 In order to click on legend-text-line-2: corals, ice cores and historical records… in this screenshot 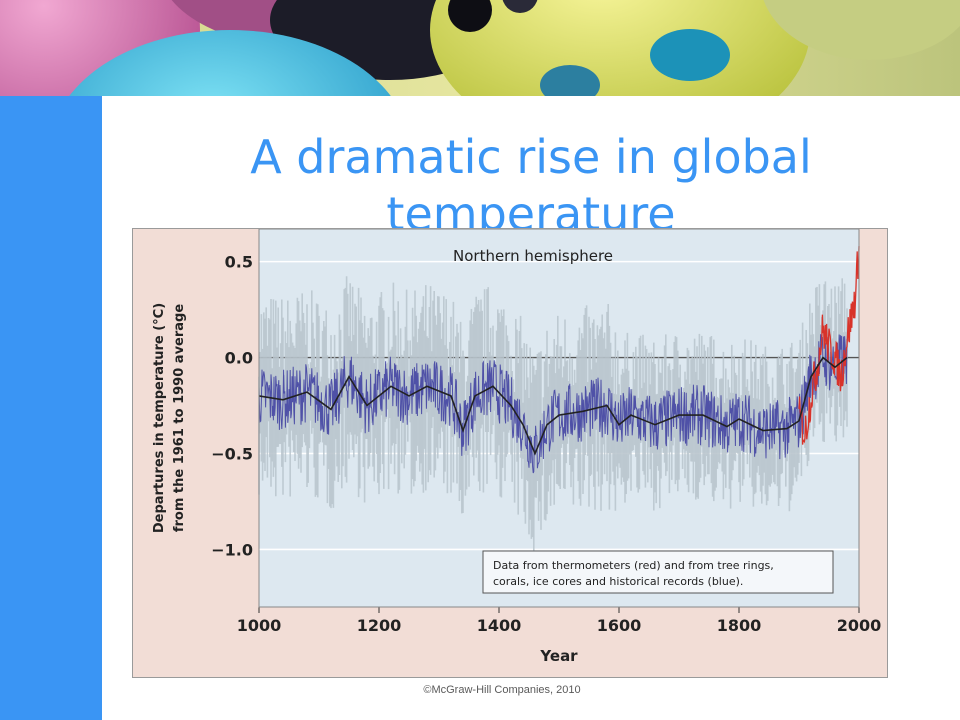, I will do `click(618, 581)`.